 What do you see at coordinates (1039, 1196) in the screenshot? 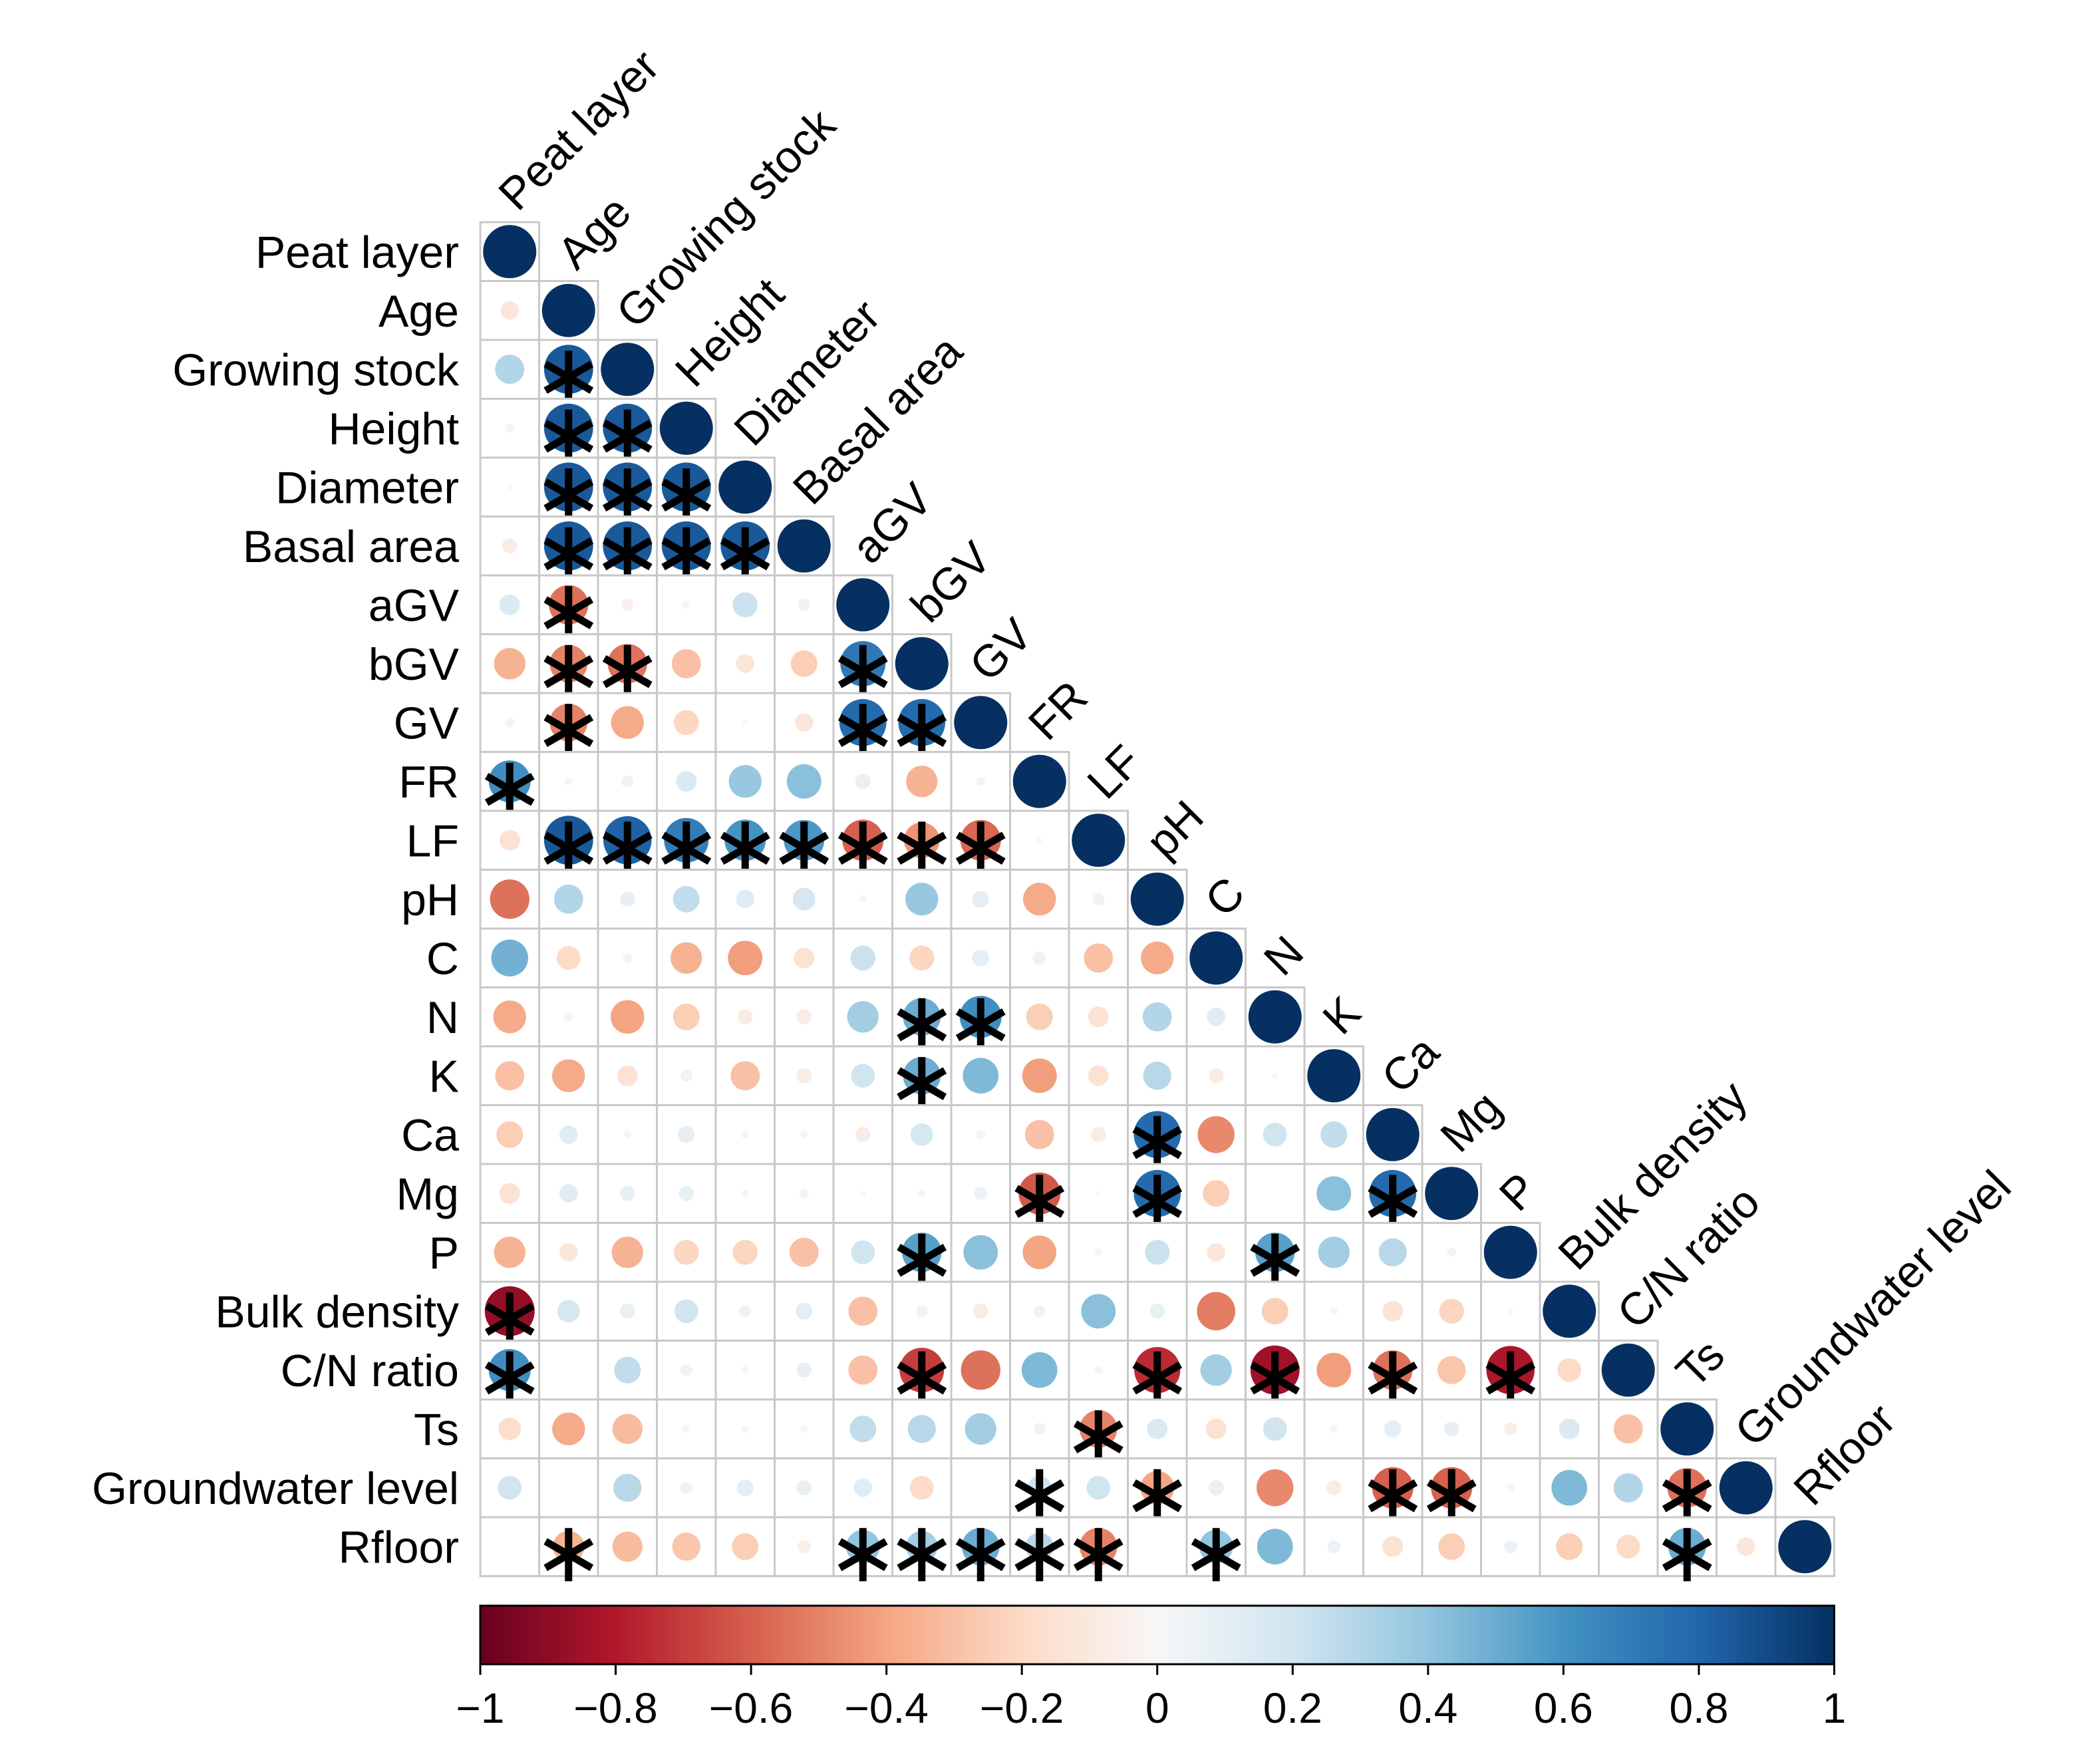
I see `cell-mg-fr` at bounding box center [1039, 1196].